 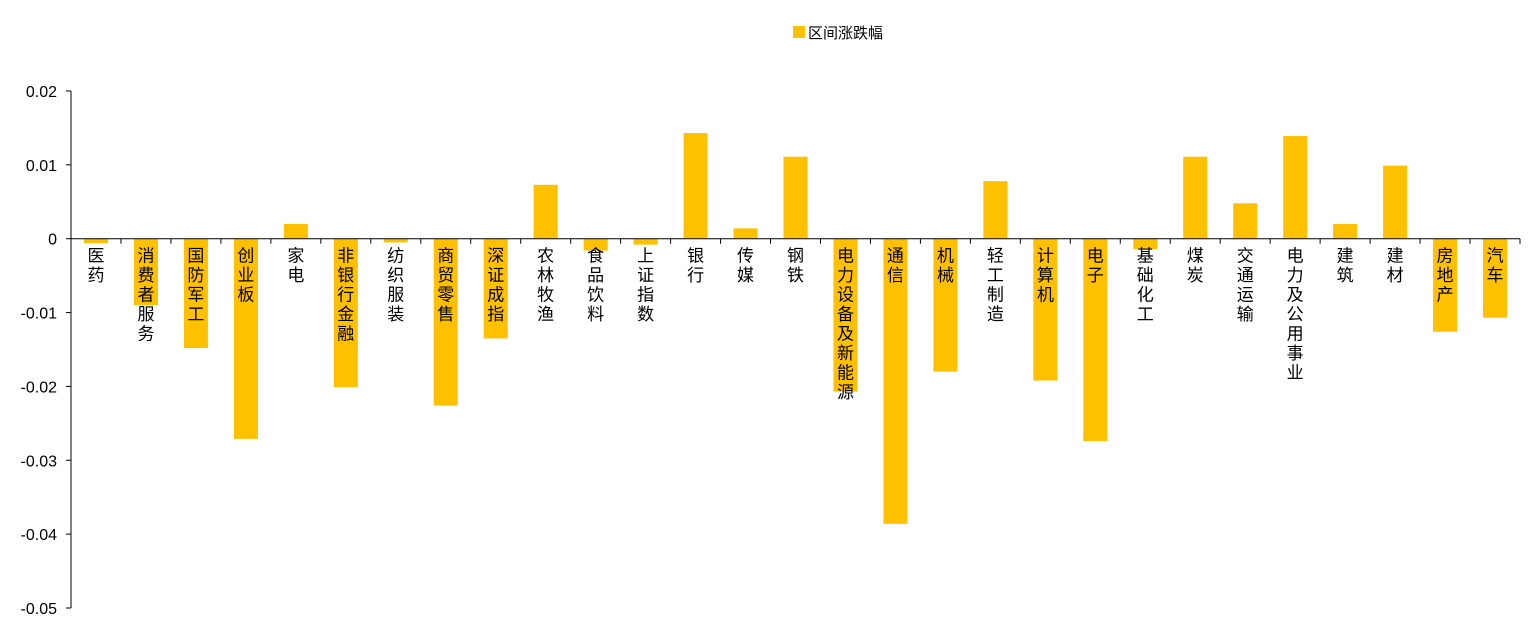 I want to click on category-label: 商贸零售, so click(x=445, y=286).